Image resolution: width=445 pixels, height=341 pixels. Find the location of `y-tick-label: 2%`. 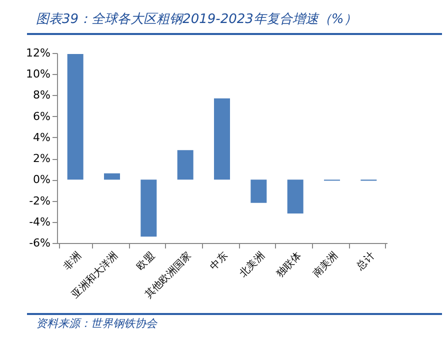

y-tick-label: 2% is located at coordinates (41, 159).